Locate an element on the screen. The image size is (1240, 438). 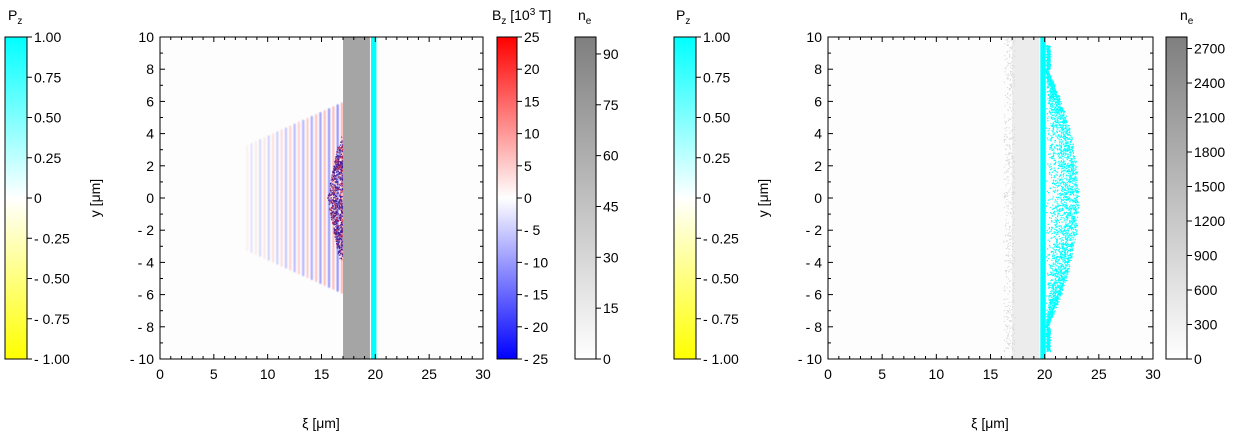
left-bz-colorbar-tick-label: 15 is located at coordinates (532, 101).